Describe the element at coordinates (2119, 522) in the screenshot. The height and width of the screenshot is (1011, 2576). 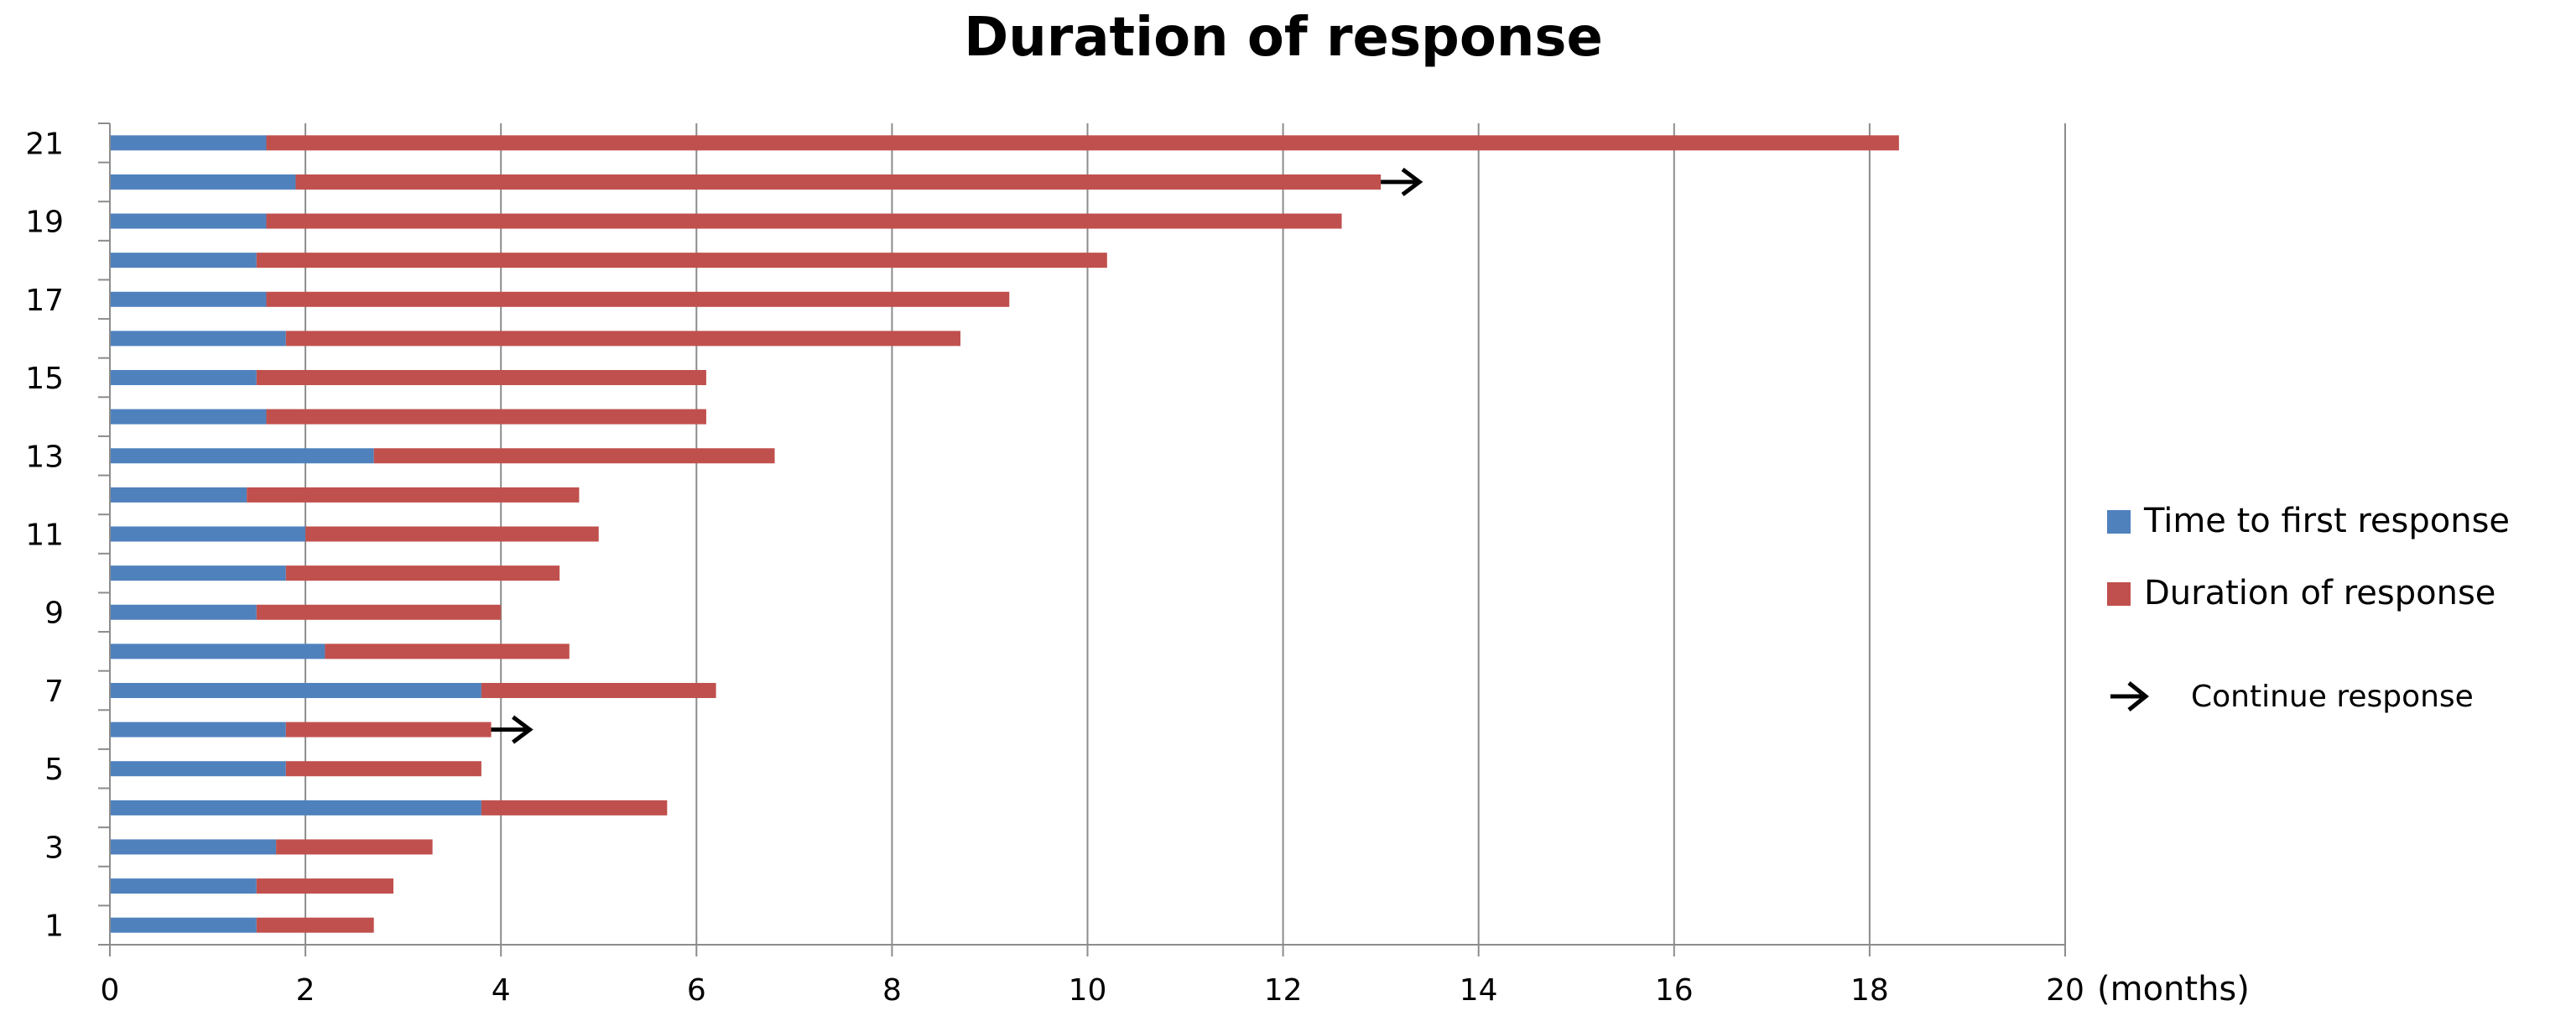
I see `legend-swatch-time-to-first-response` at that location.